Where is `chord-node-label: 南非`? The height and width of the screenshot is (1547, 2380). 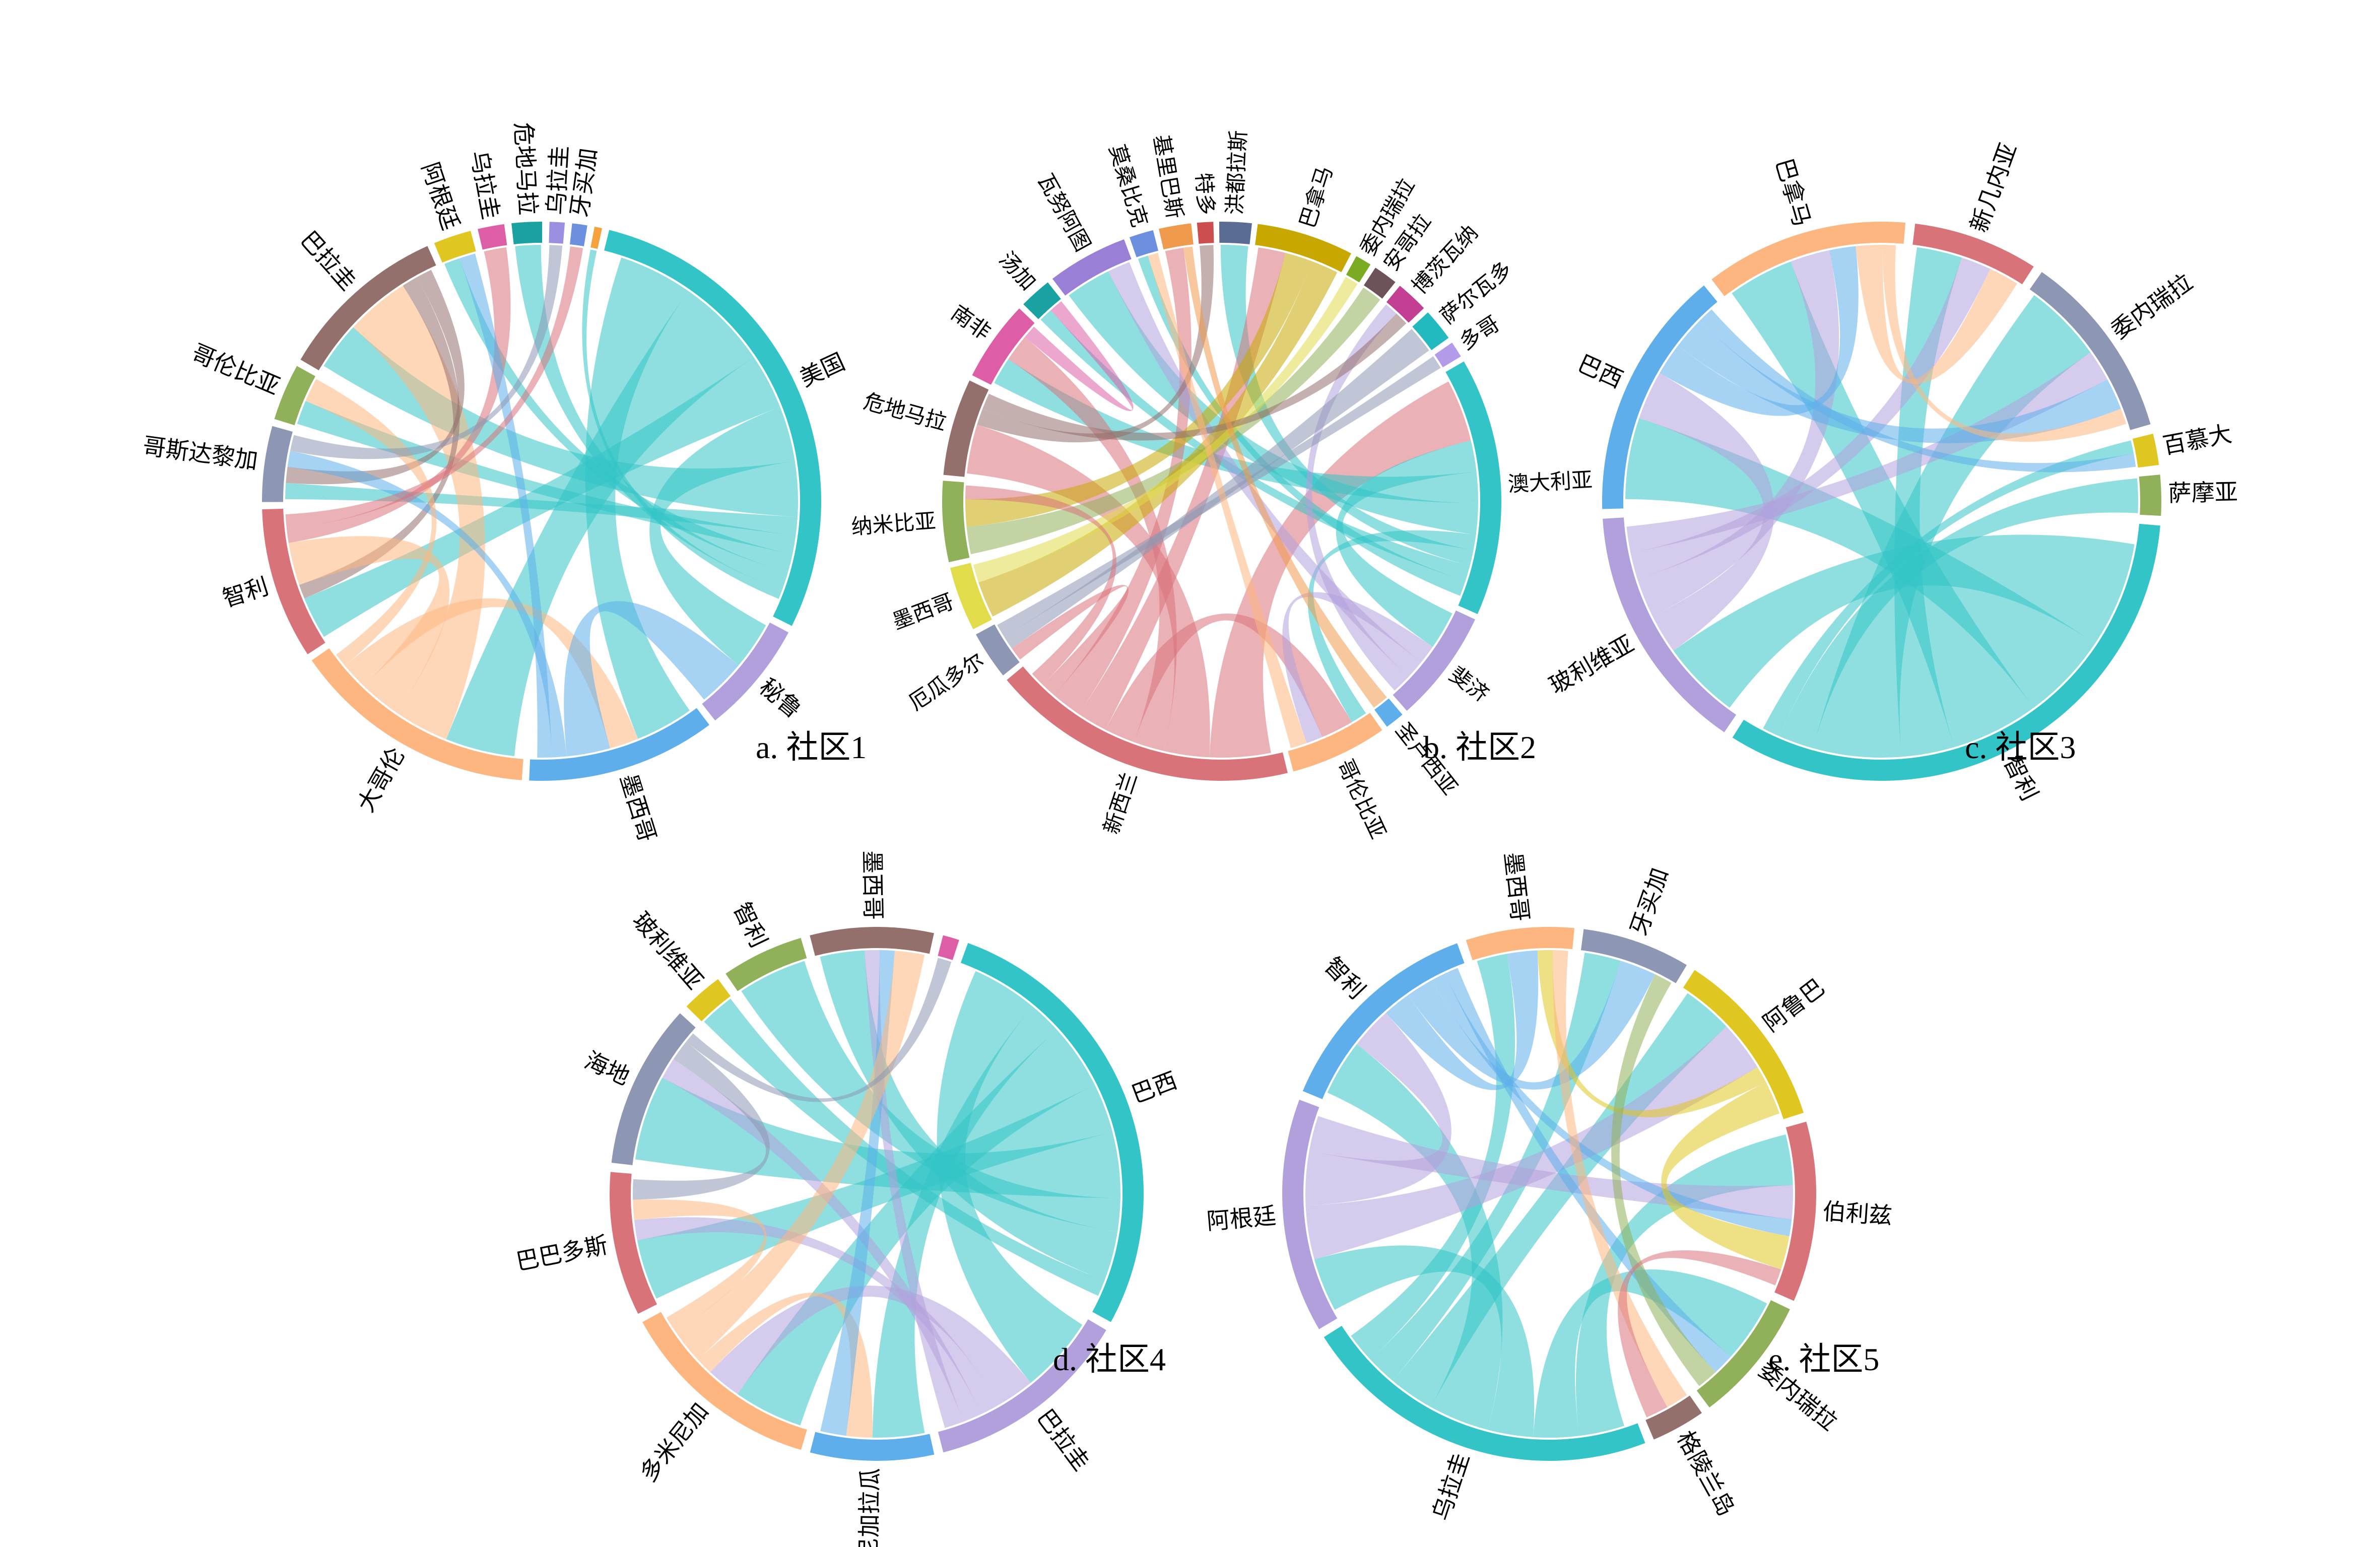 chord-node-label: 南非 is located at coordinates (971, 322).